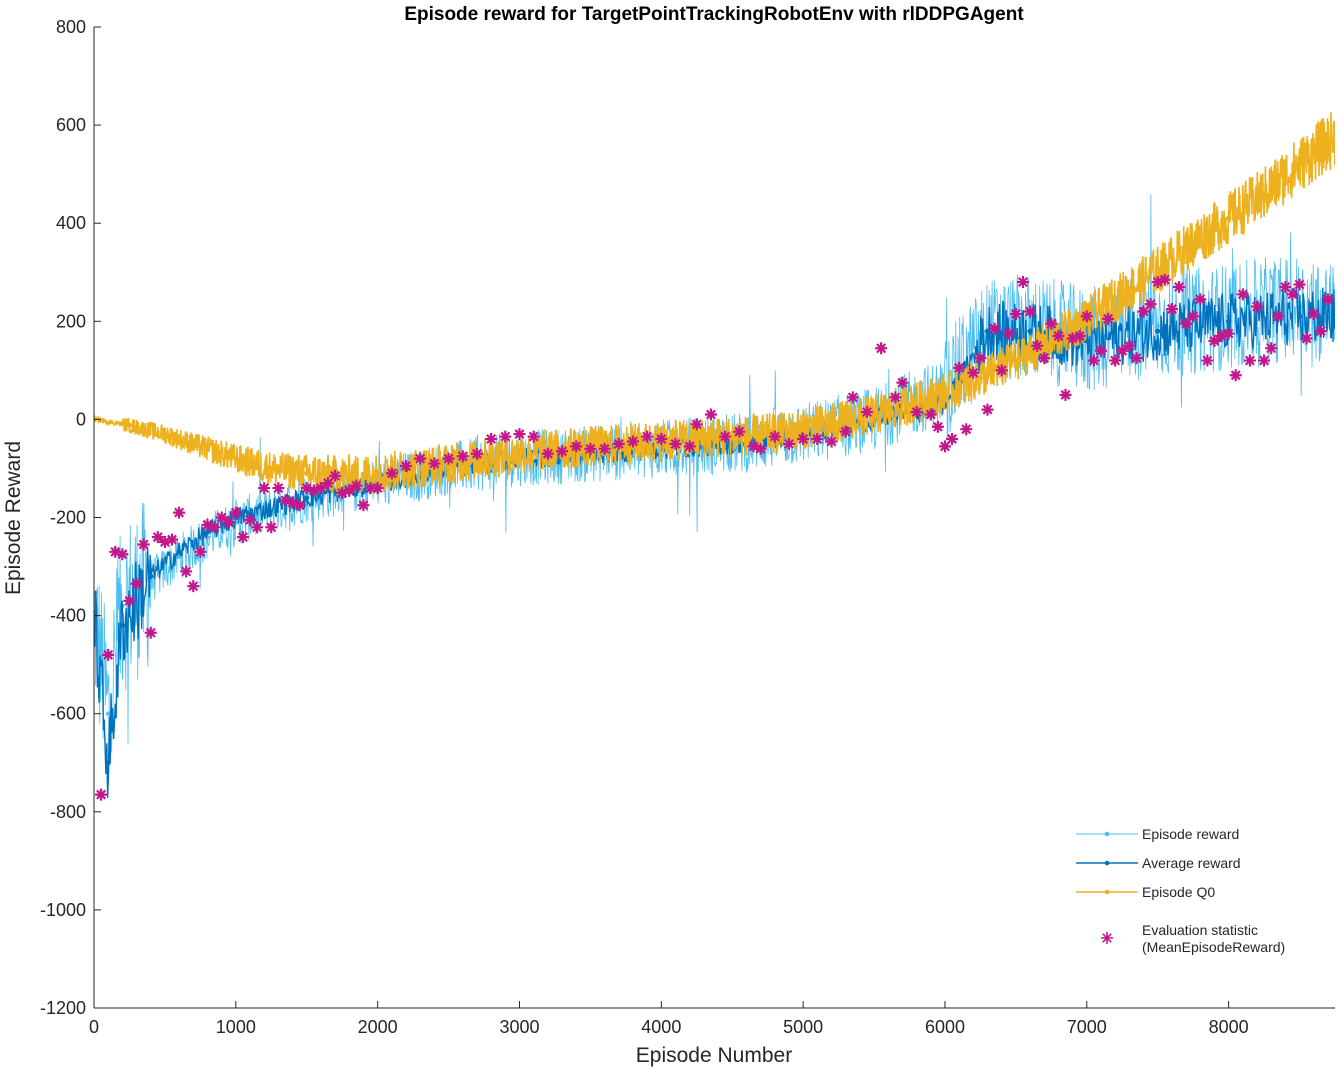 Image resolution: width=1338 pixels, height=1070 pixels. I want to click on episode-reward-point, so click(1030, 326).